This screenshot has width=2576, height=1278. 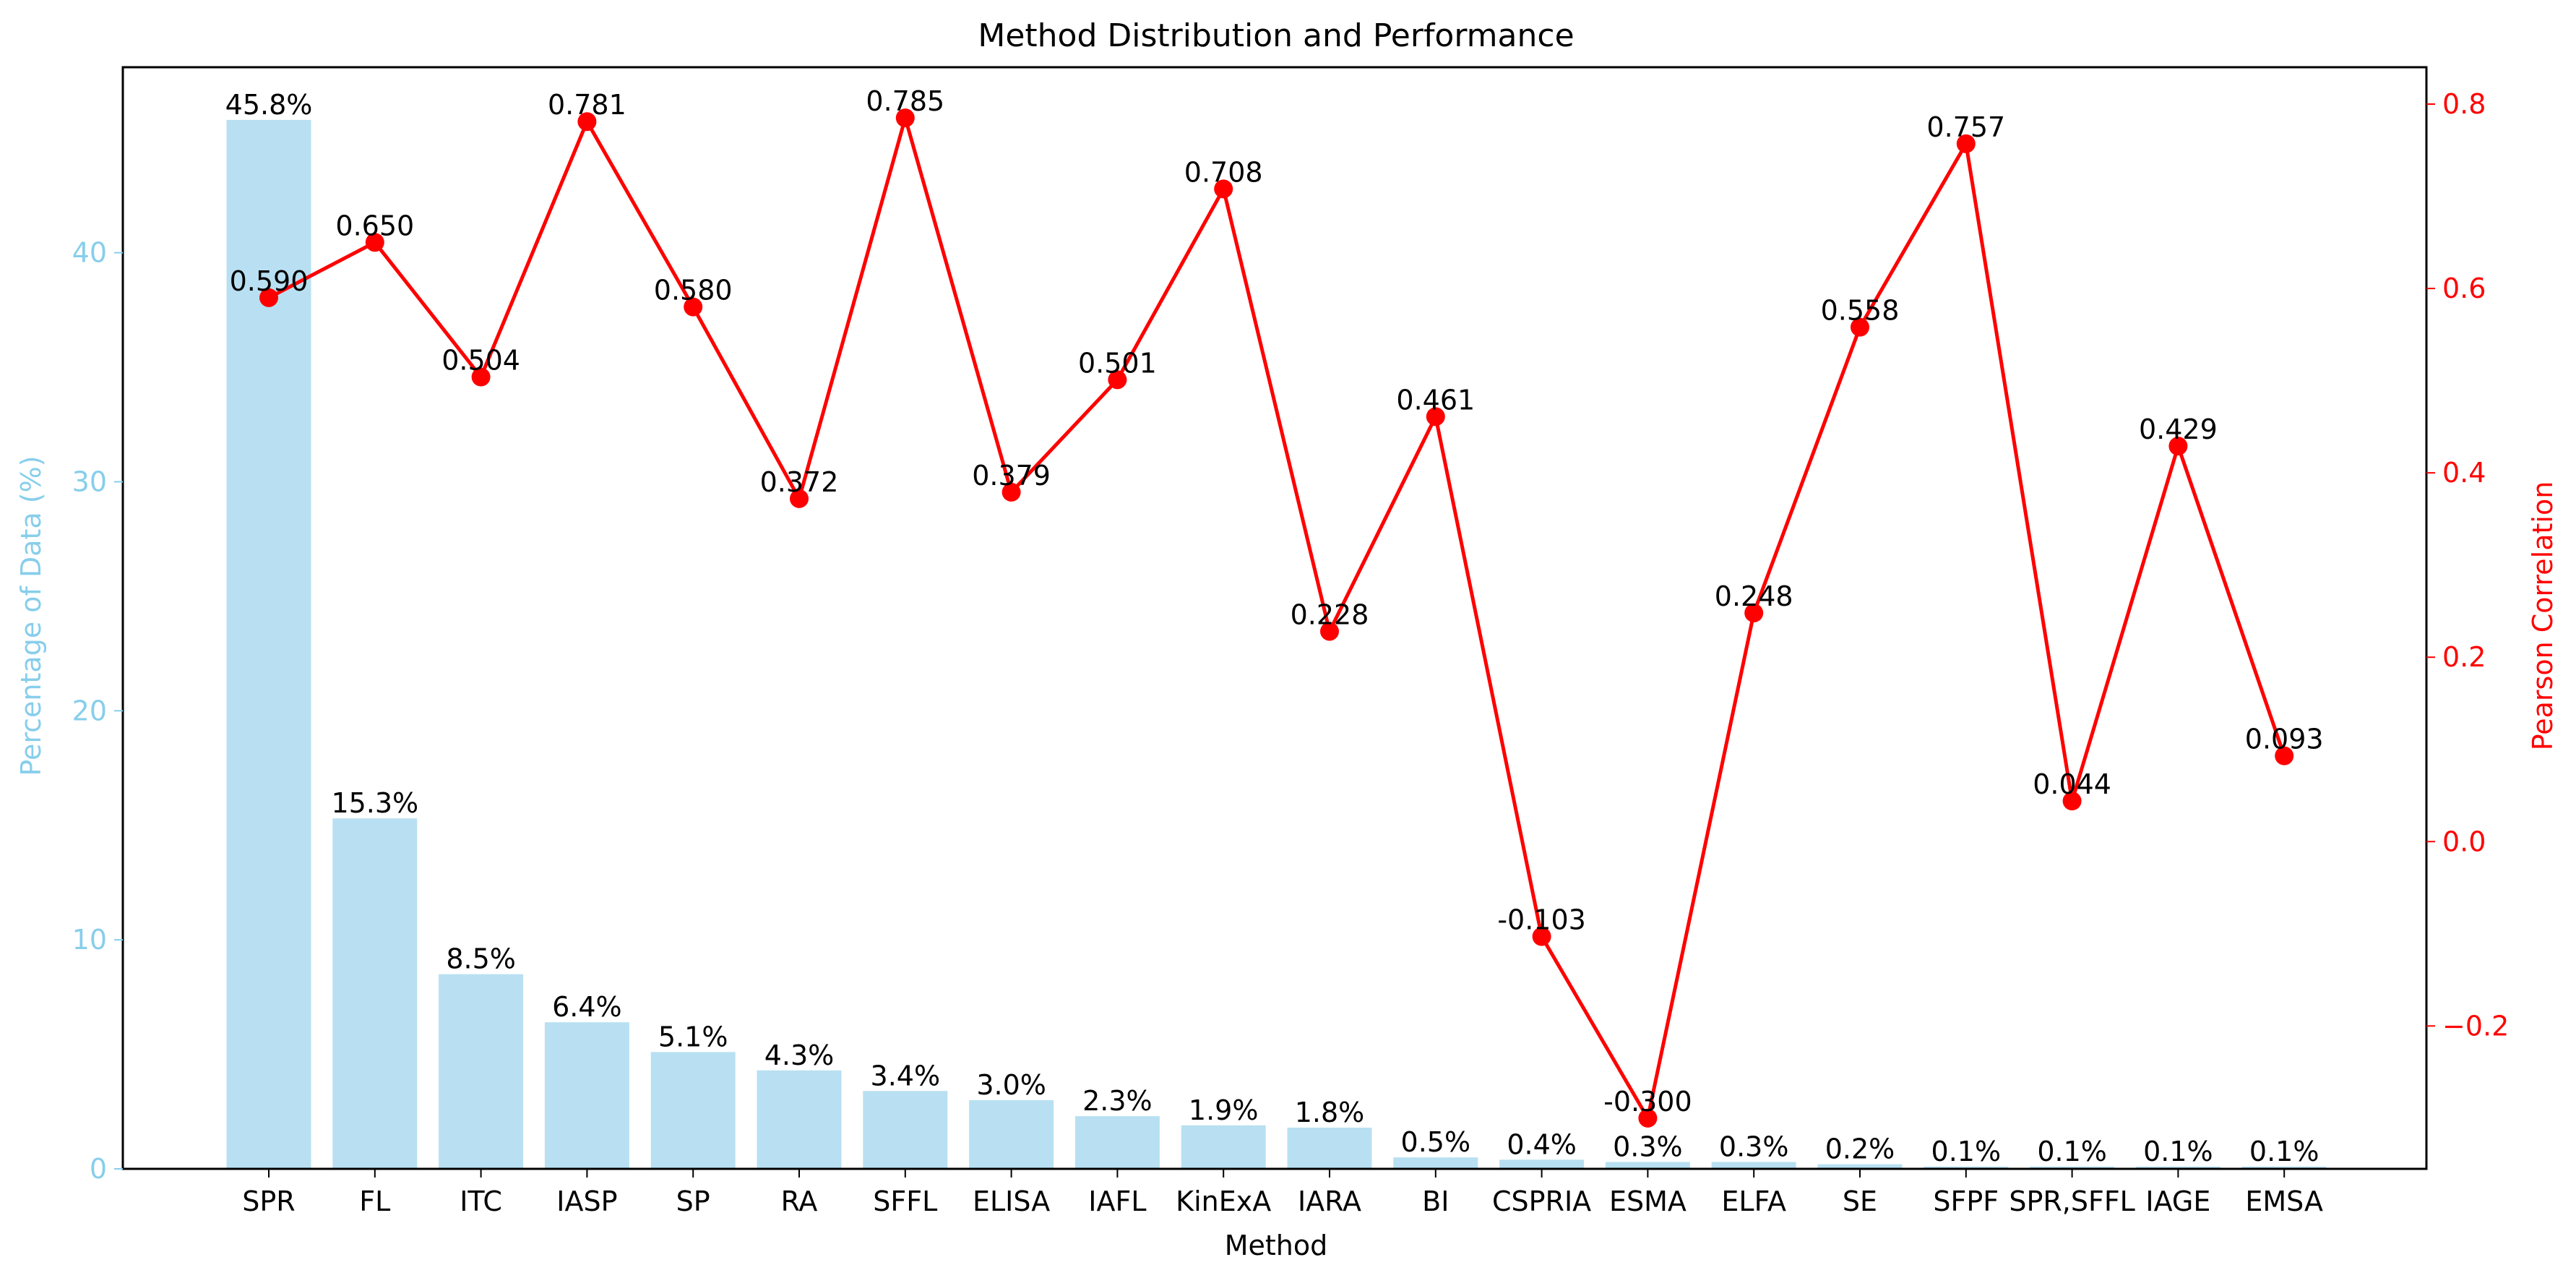 What do you see at coordinates (1435, 400) in the screenshot?
I see `point-label-BI: 0.461` at bounding box center [1435, 400].